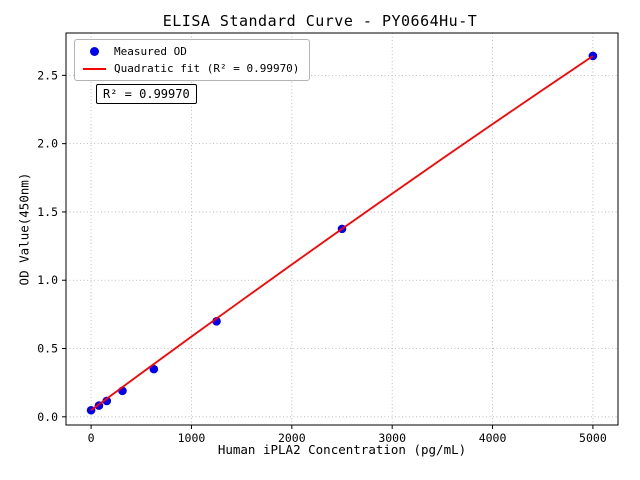 Image resolution: width=640 pixels, height=480 pixels. What do you see at coordinates (47, 144) in the screenshot?
I see `y-tick-label: 2.0` at bounding box center [47, 144].